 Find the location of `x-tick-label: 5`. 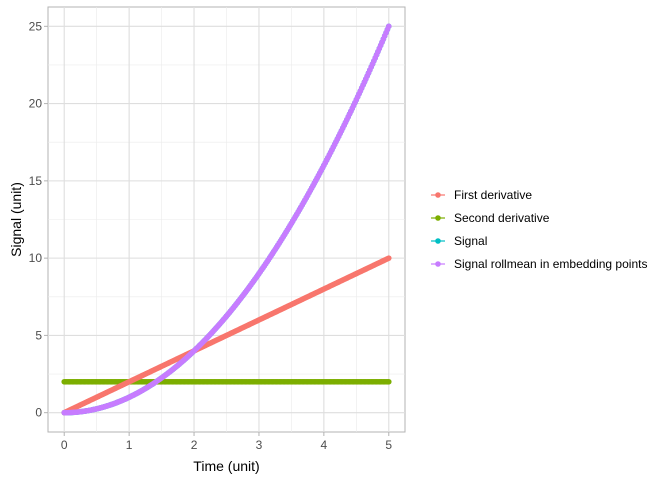

x-tick-label: 5 is located at coordinates (388, 445).